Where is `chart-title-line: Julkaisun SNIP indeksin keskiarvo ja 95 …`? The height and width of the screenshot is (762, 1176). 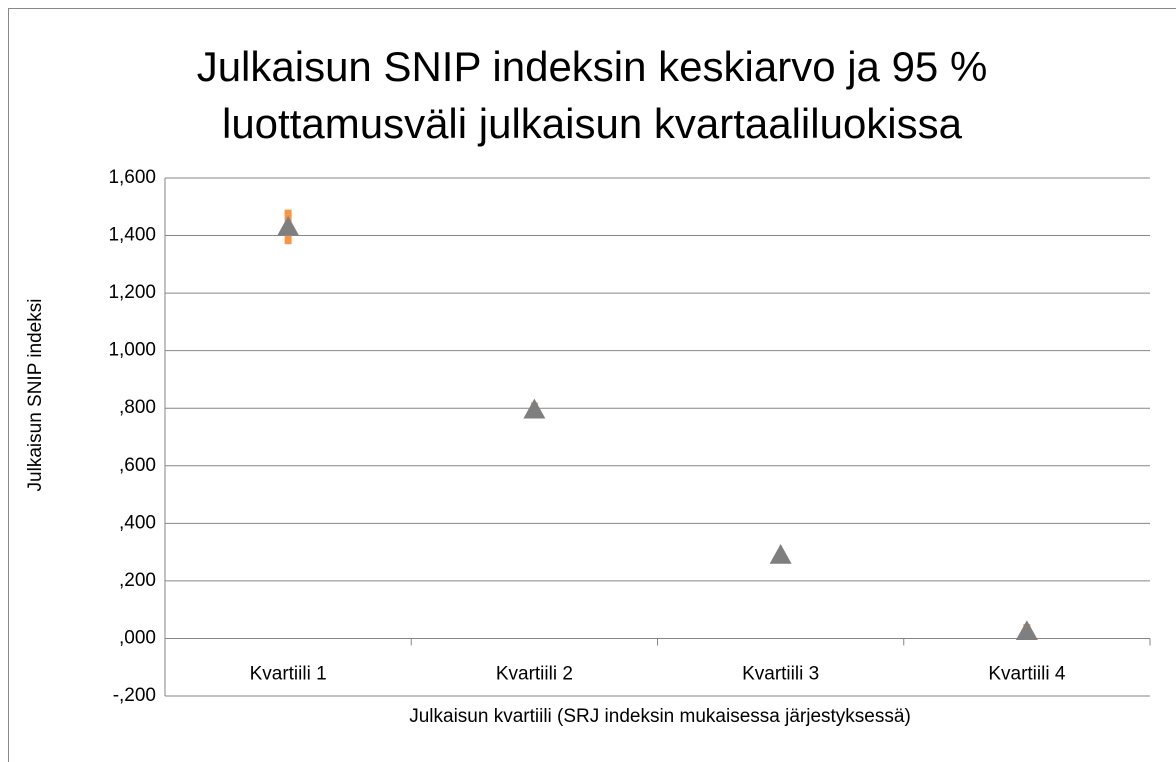 chart-title-line: Julkaisun SNIP indeksin keskiarvo ja 95 … is located at coordinates (592, 66).